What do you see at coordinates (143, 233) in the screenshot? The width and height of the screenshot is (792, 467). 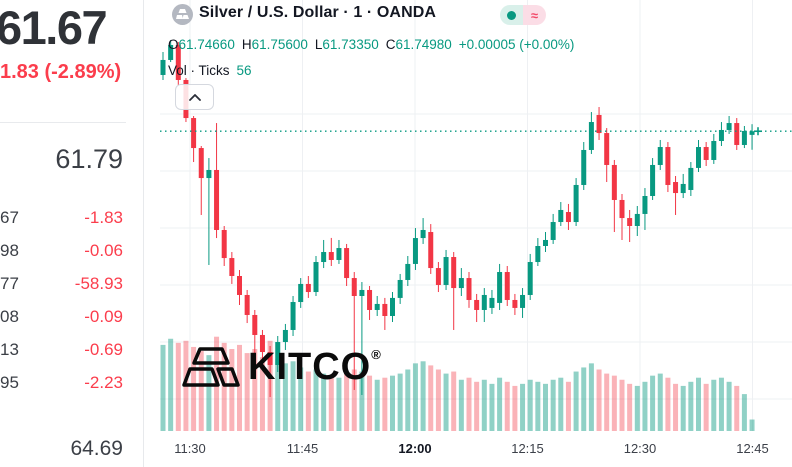 I see `vertical-divider` at bounding box center [143, 233].